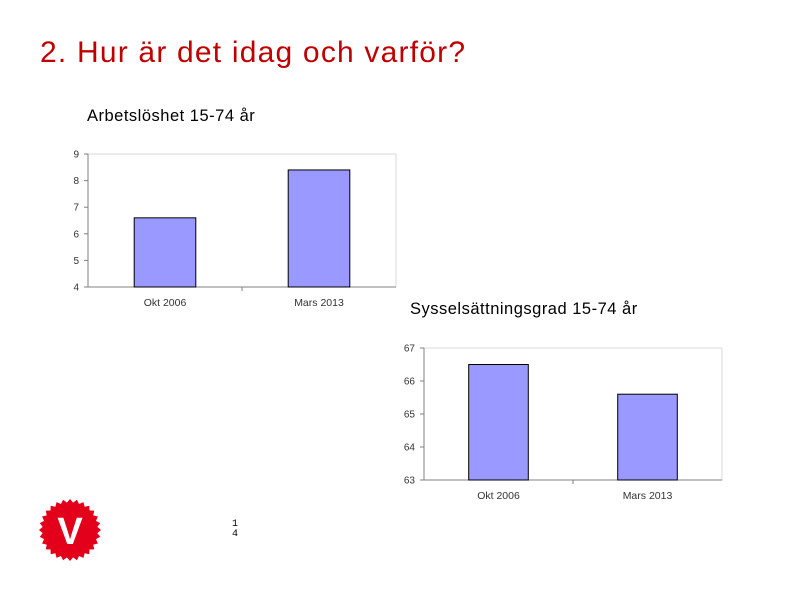 The image size is (800, 600). Describe the element at coordinates (76, 288) in the screenshot. I see `y-tick-label: 4` at that location.